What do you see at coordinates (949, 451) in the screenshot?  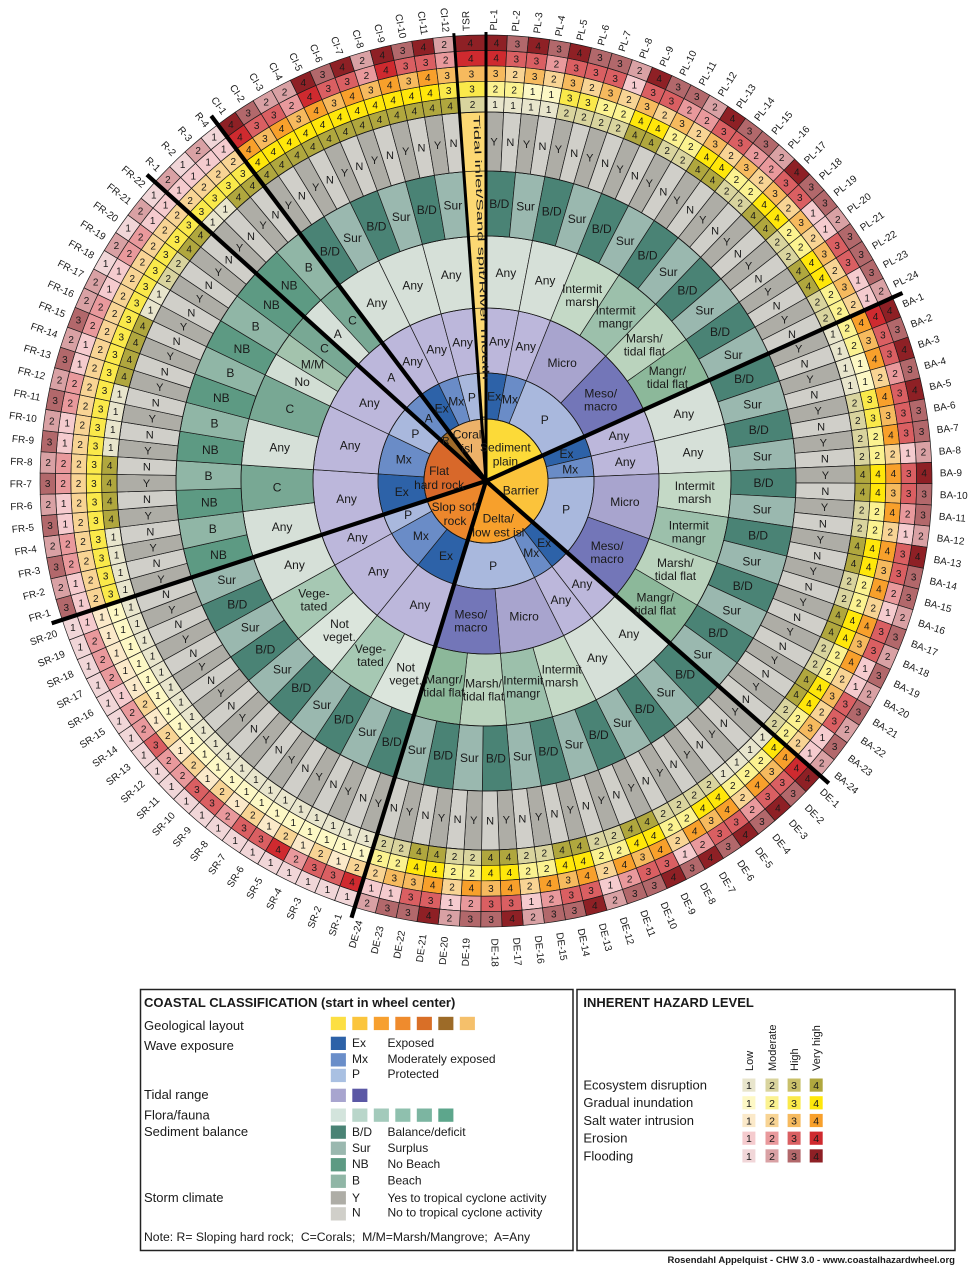 I see `svg-text: BA-8` at bounding box center [949, 451].